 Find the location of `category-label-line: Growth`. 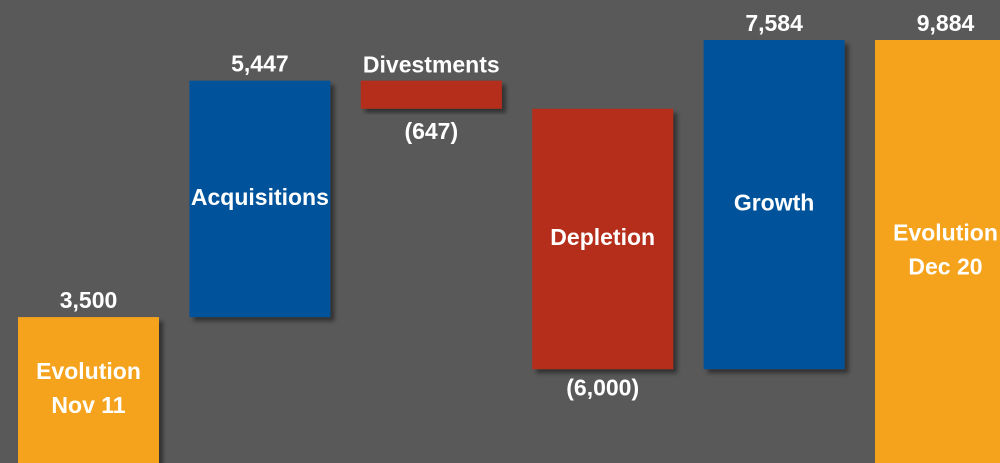

category-label-line: Growth is located at coordinates (774, 203).